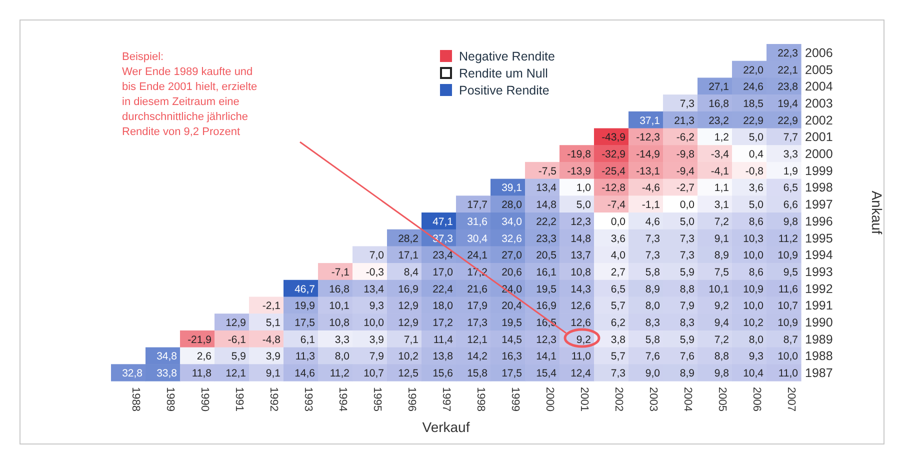  What do you see at coordinates (650, 120) in the screenshot?
I see `data-label: 37,1` at bounding box center [650, 120].